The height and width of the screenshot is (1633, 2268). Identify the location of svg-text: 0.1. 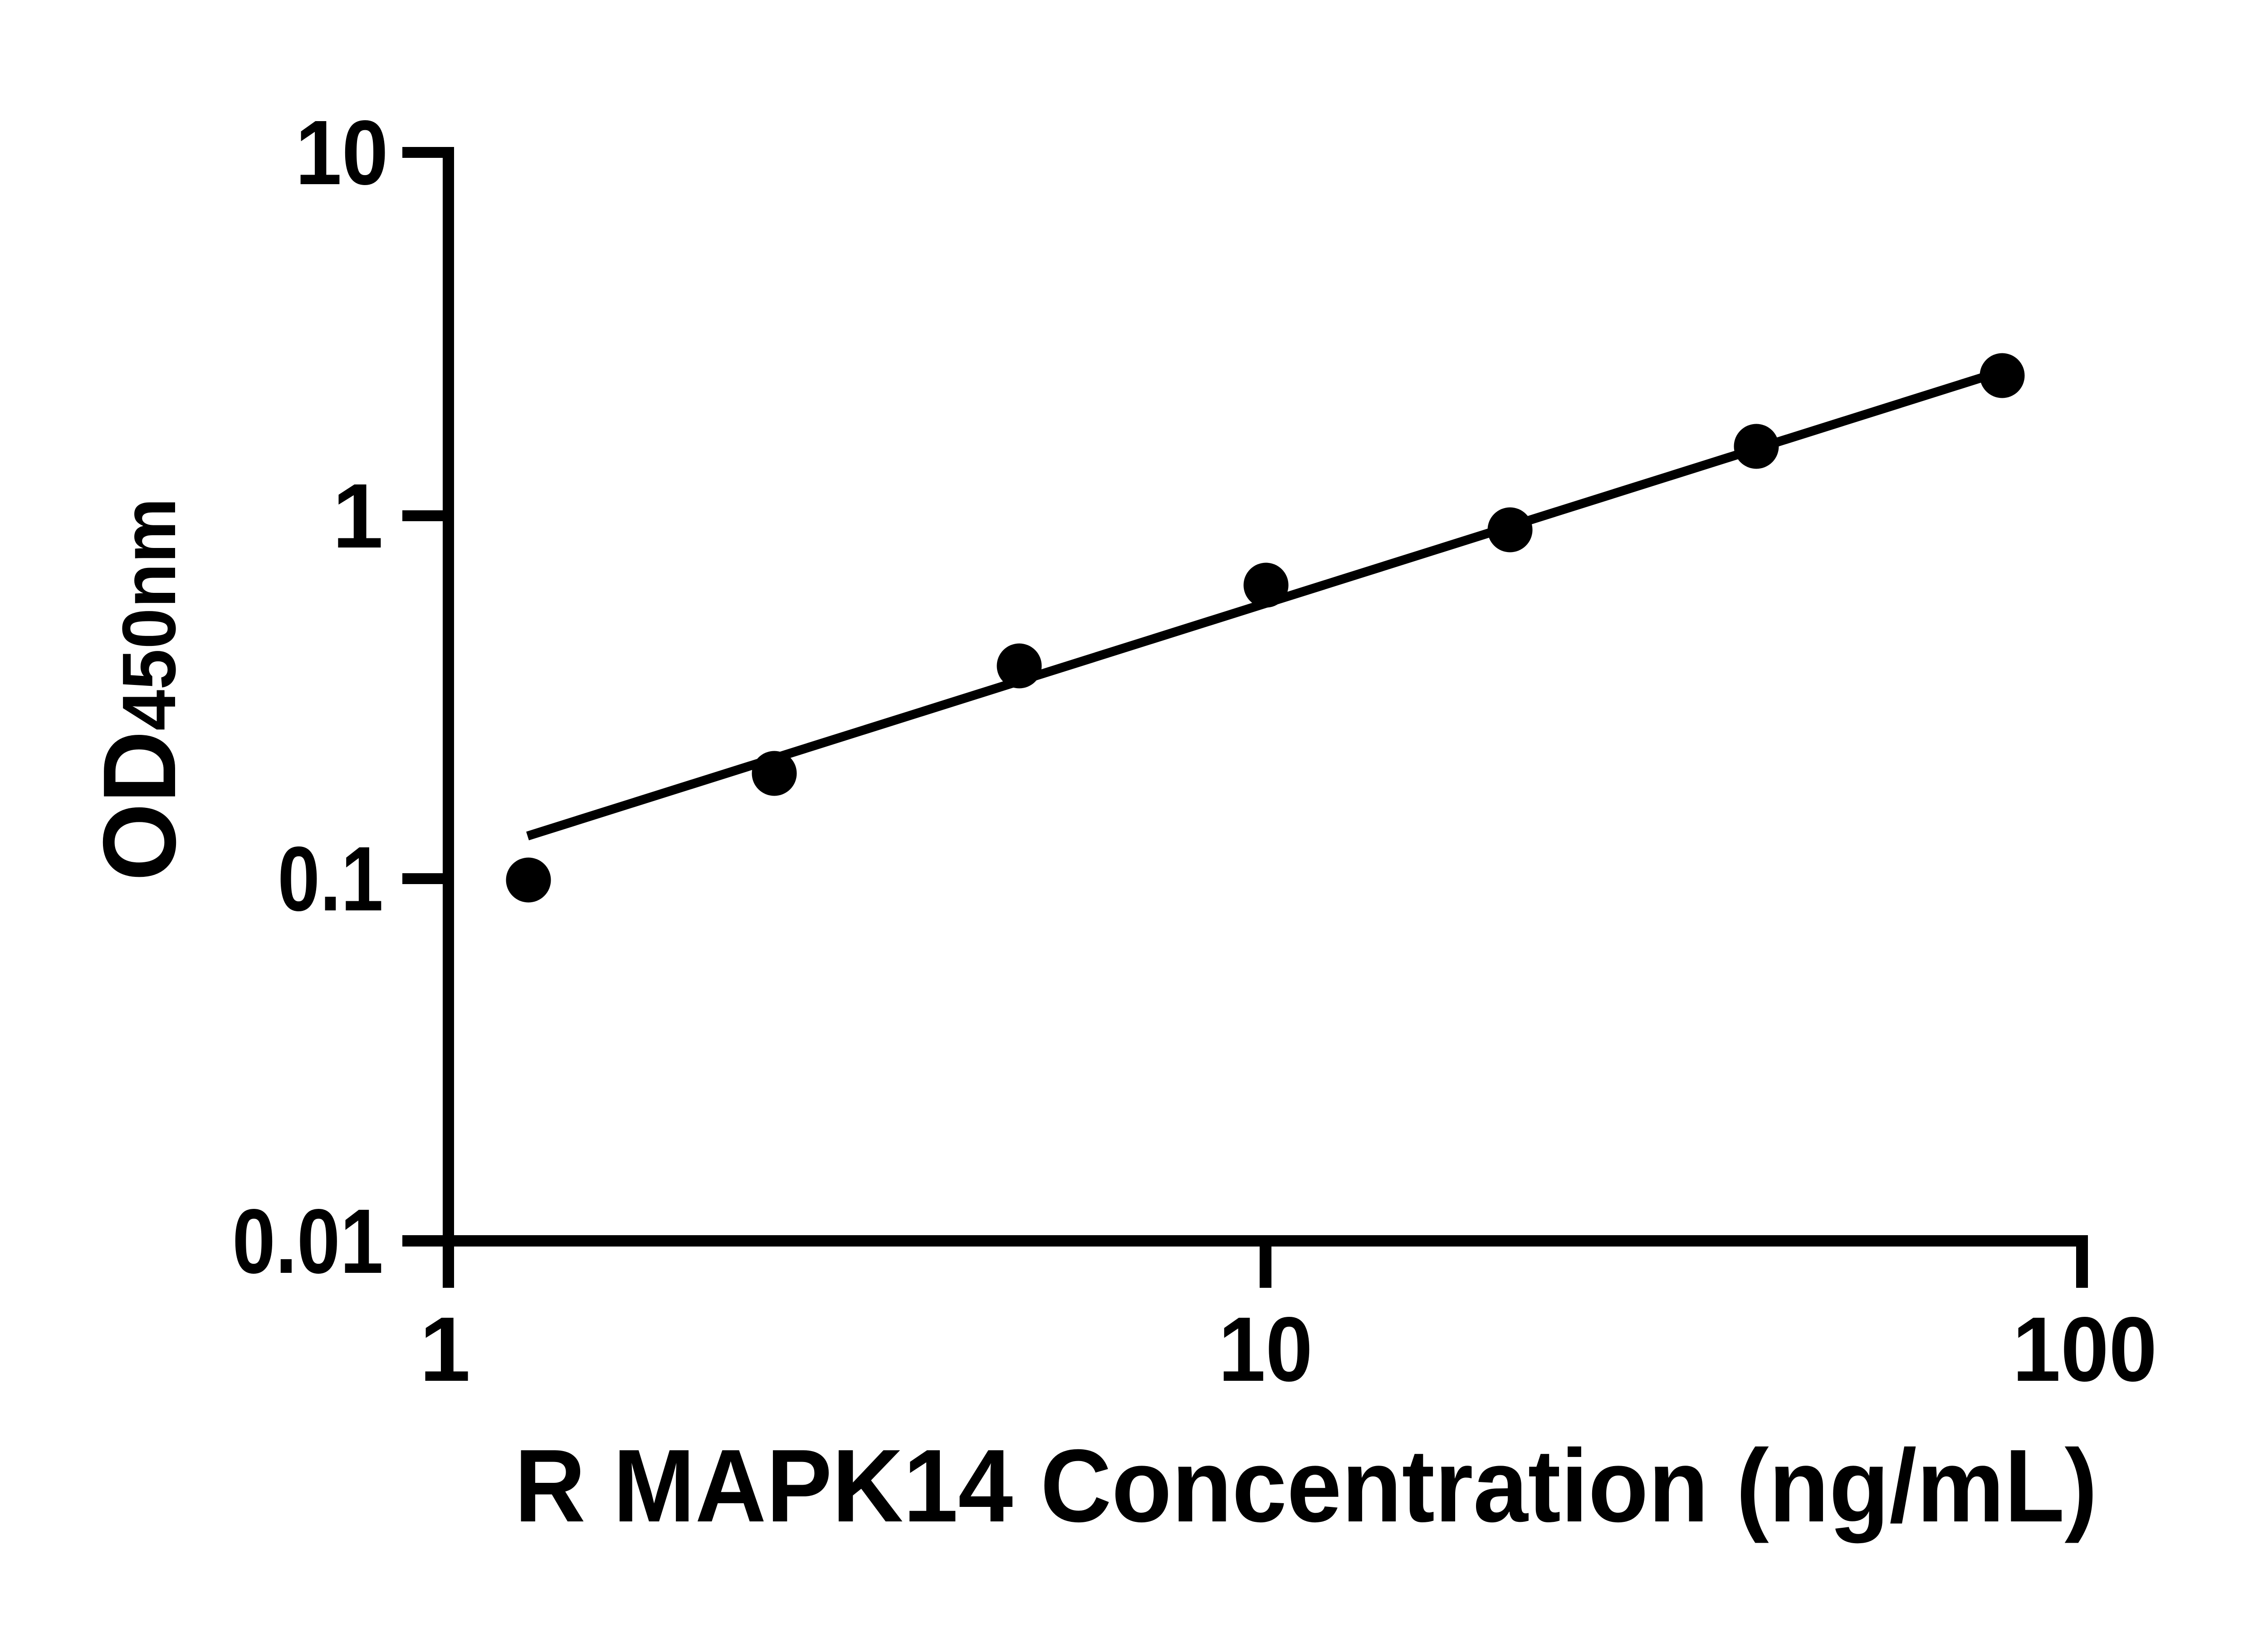
(331, 878).